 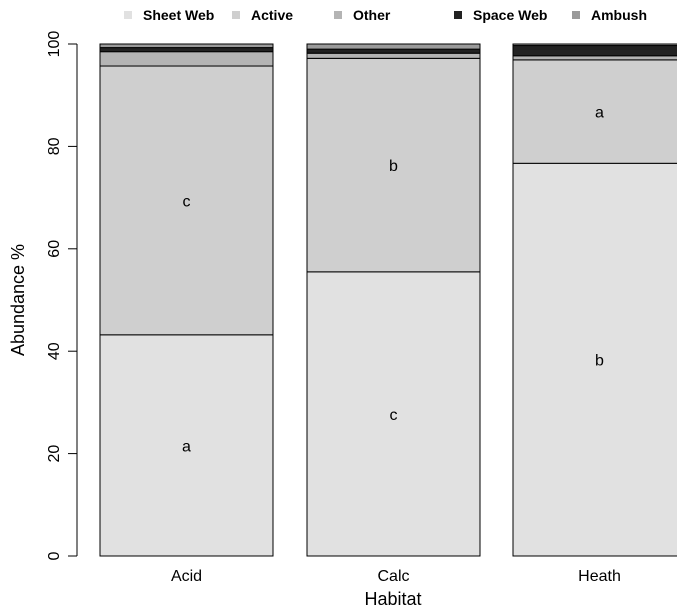 I want to click on x-tick-label-acid: Acid, so click(x=186, y=576).